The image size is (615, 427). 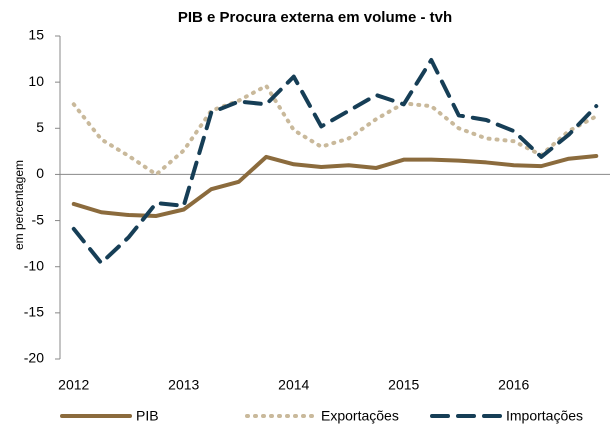 What do you see at coordinates (147, 416) in the screenshot?
I see `legend-label: PIB` at bounding box center [147, 416].